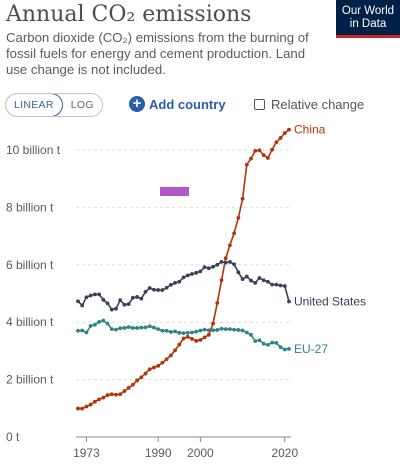 The width and height of the screenshot is (400, 465). What do you see at coordinates (200, 453) in the screenshot?
I see `x-tick-label: 2000` at bounding box center [200, 453].